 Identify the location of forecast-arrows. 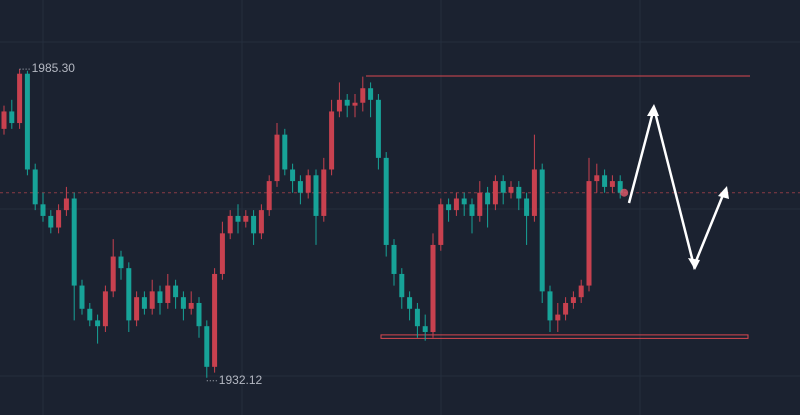
(678, 187).